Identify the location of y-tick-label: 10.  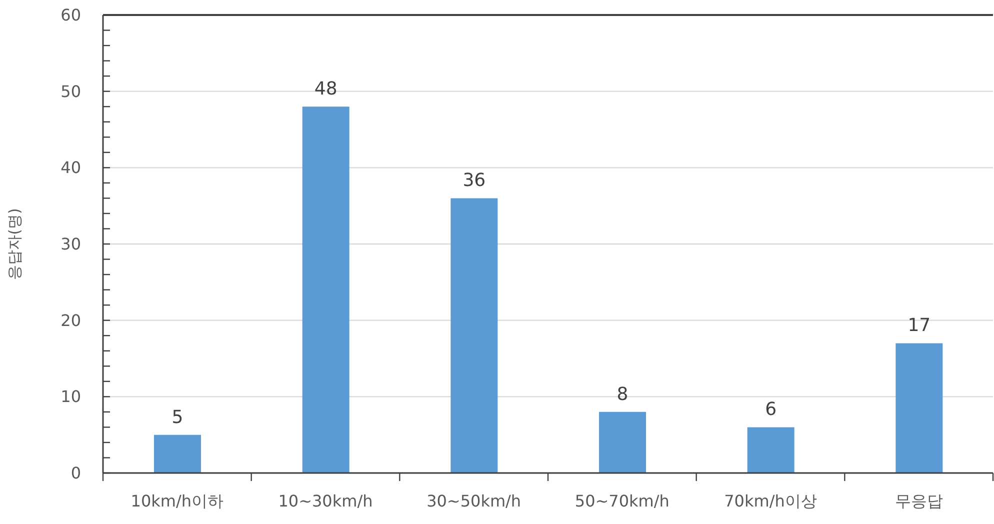
(70, 396).